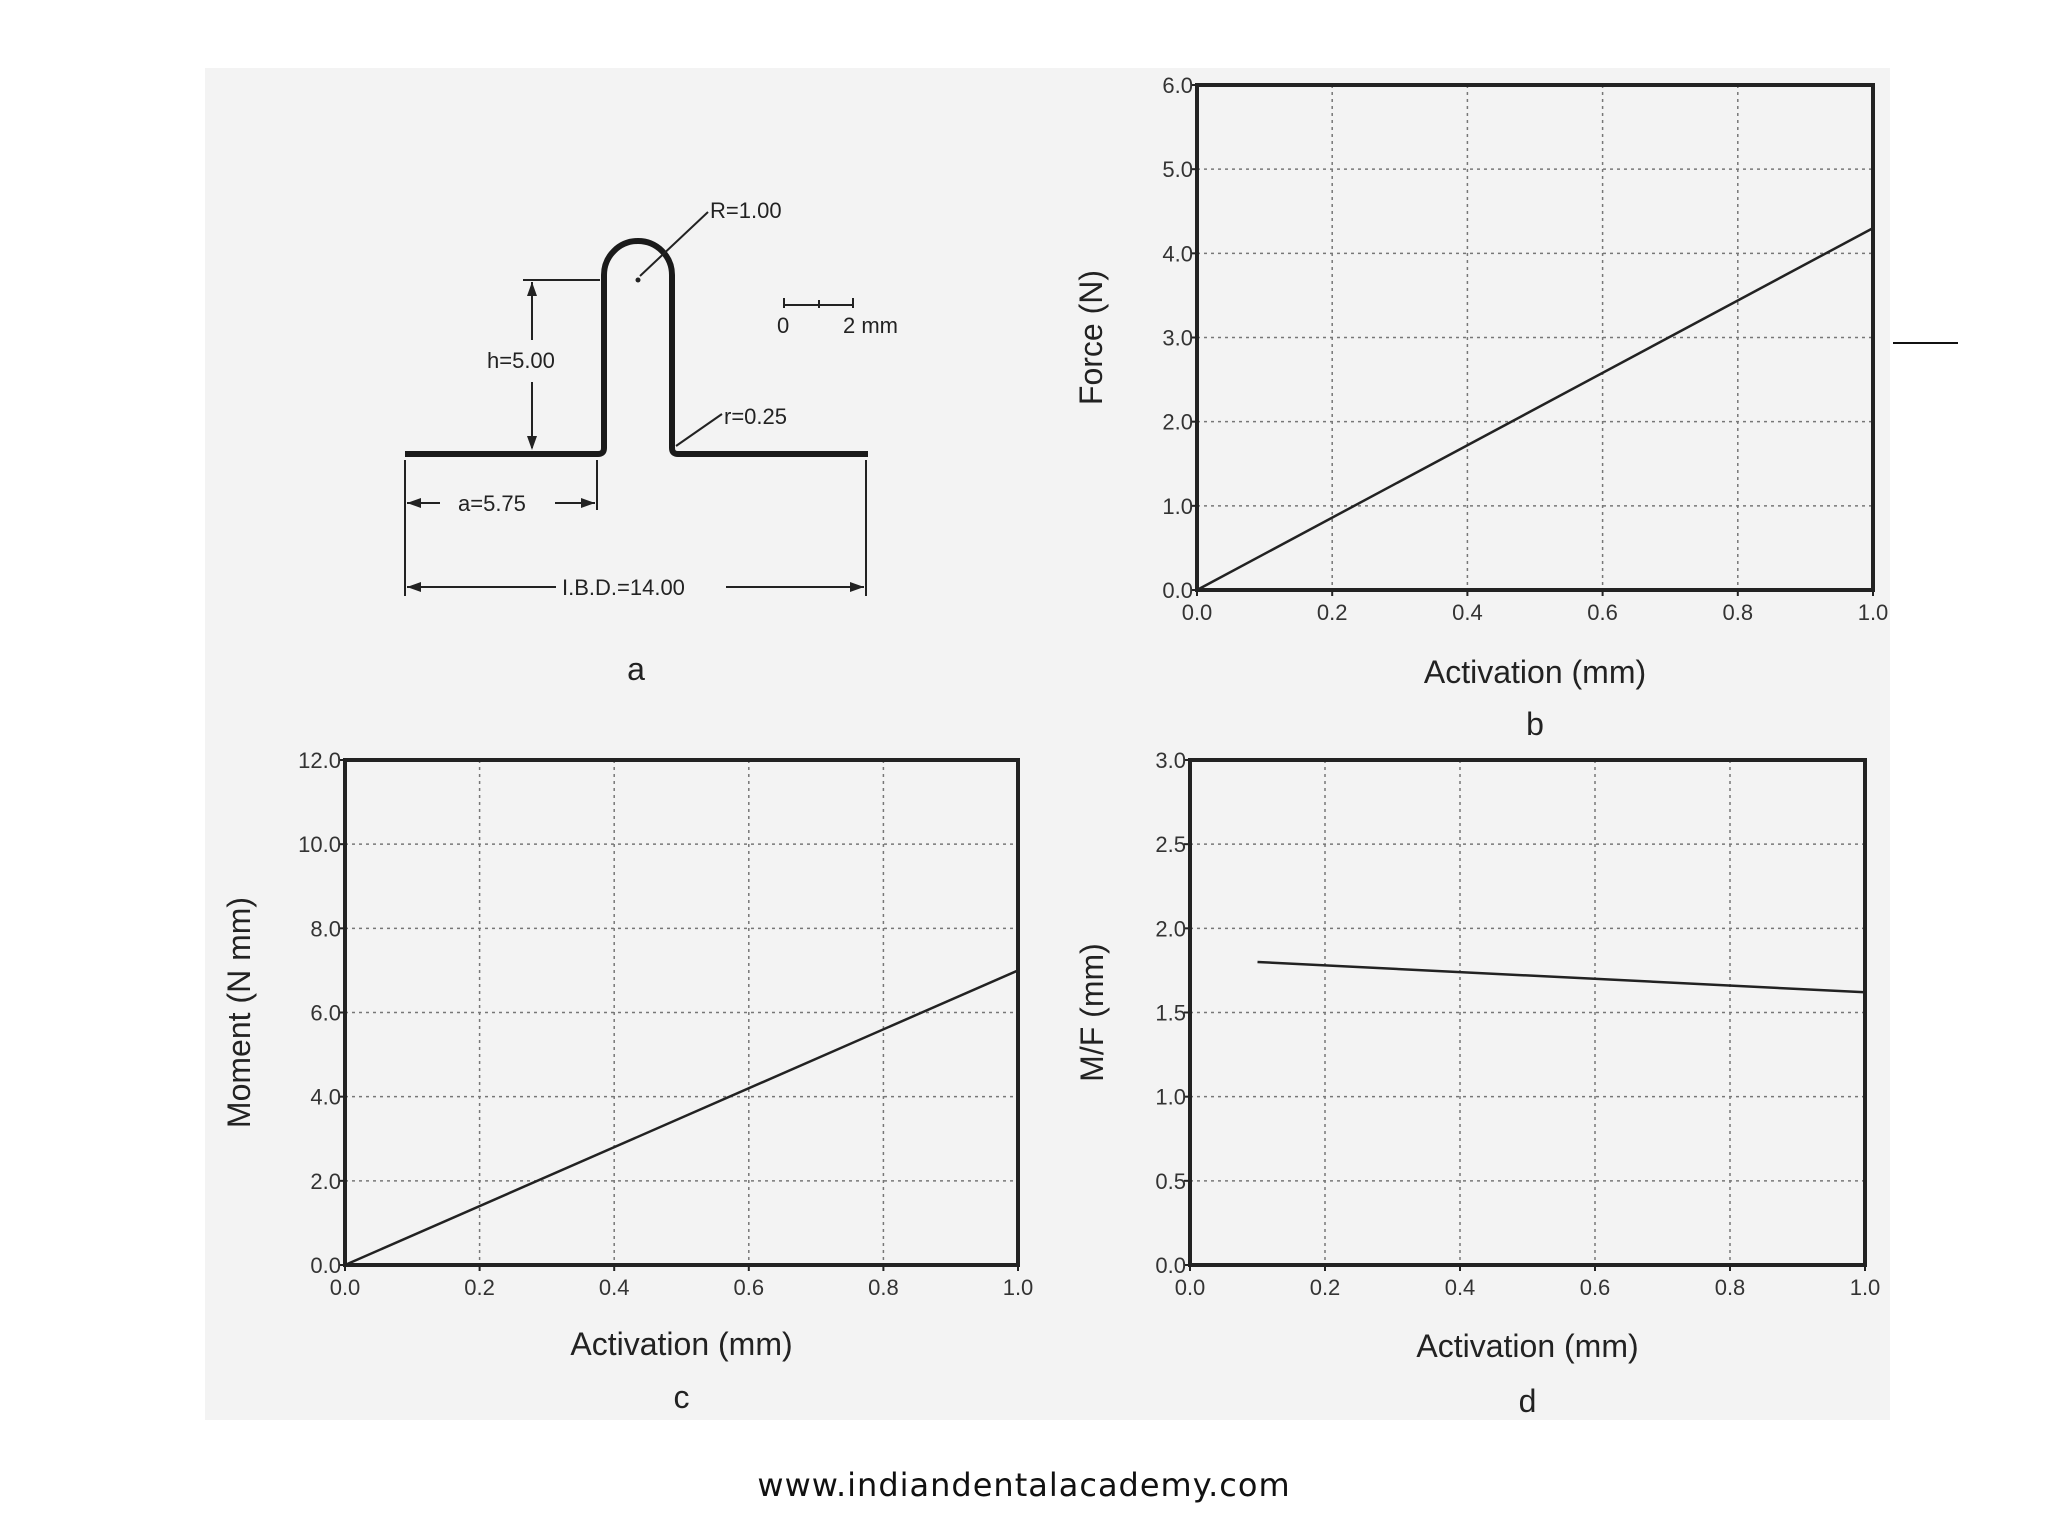 This screenshot has height=1536, width=2048. What do you see at coordinates (1170, 1181) in the screenshot?
I see `y-tick-label: 0.5` at bounding box center [1170, 1181].